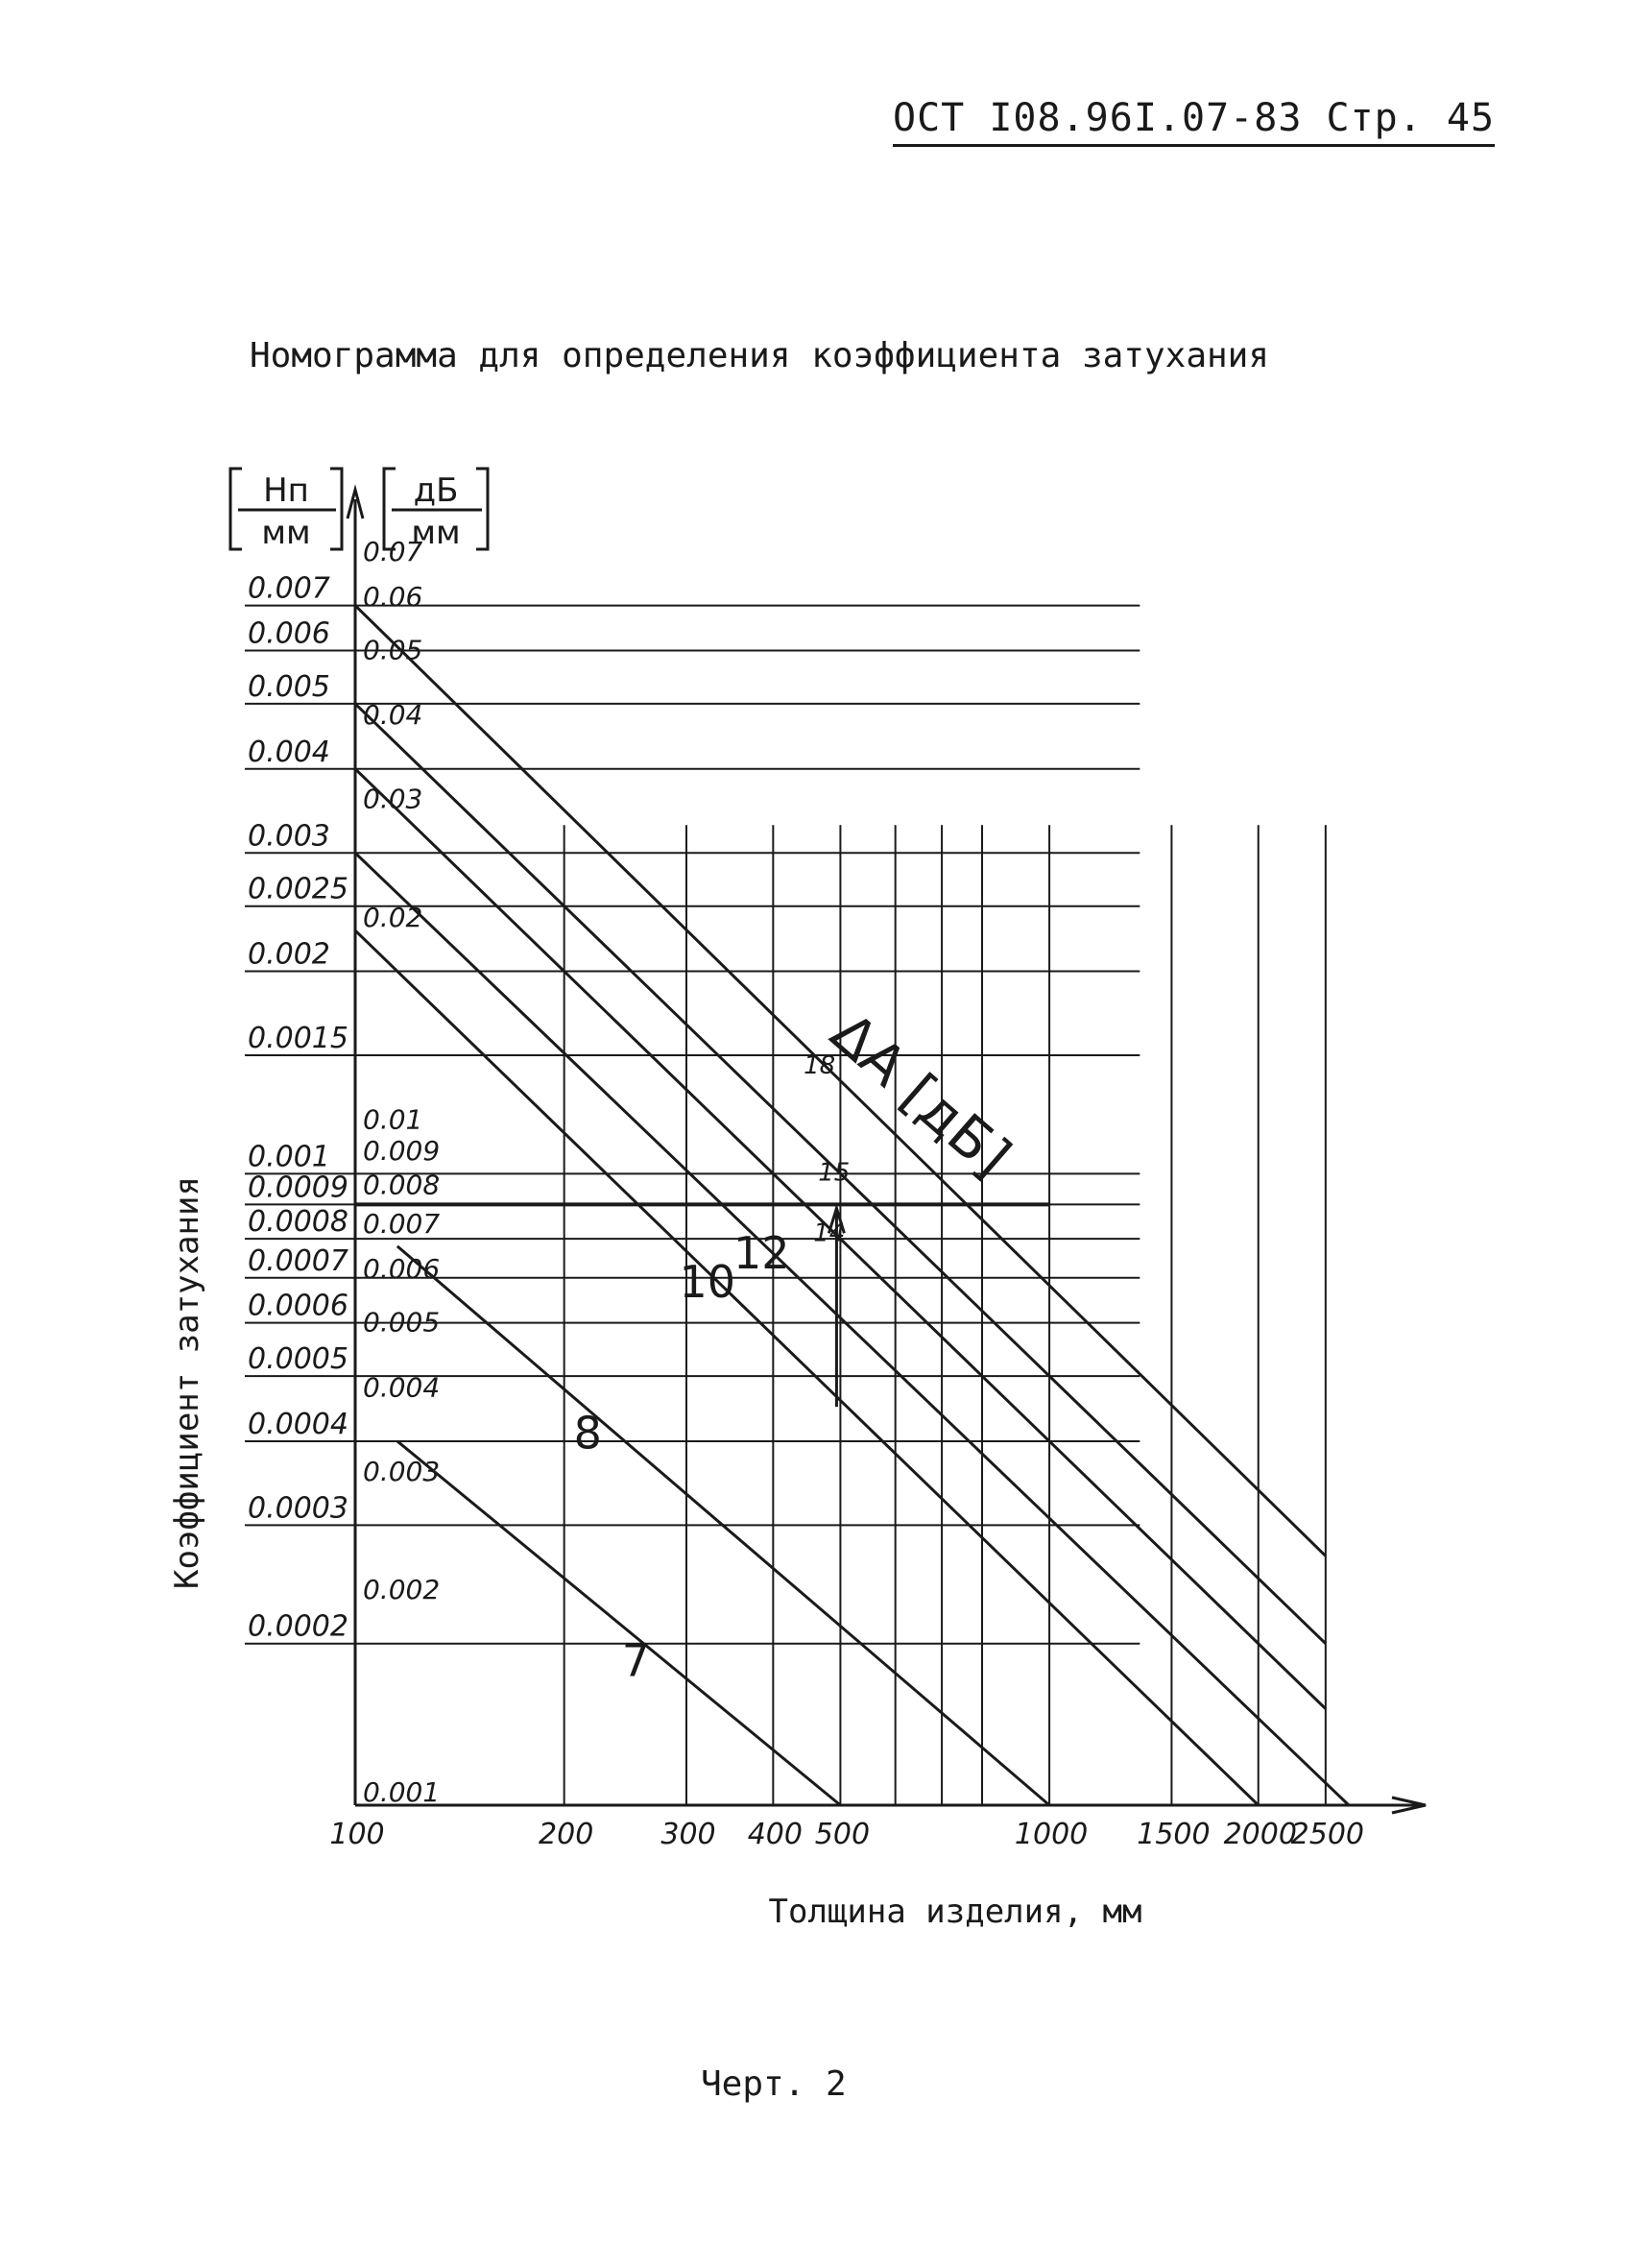 The image size is (1632, 2268). What do you see at coordinates (187, 1382) in the screenshot?
I see `y-axis-title: Коэффициент затухания` at bounding box center [187, 1382].